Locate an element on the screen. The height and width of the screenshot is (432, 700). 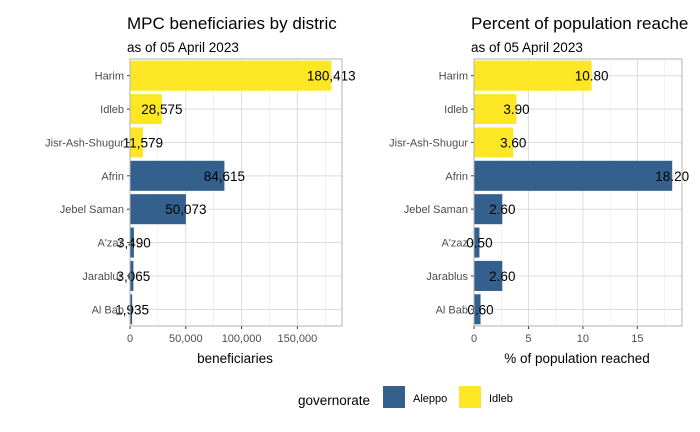
chart2-category-label: Jebel Saman is located at coordinates (436, 210).